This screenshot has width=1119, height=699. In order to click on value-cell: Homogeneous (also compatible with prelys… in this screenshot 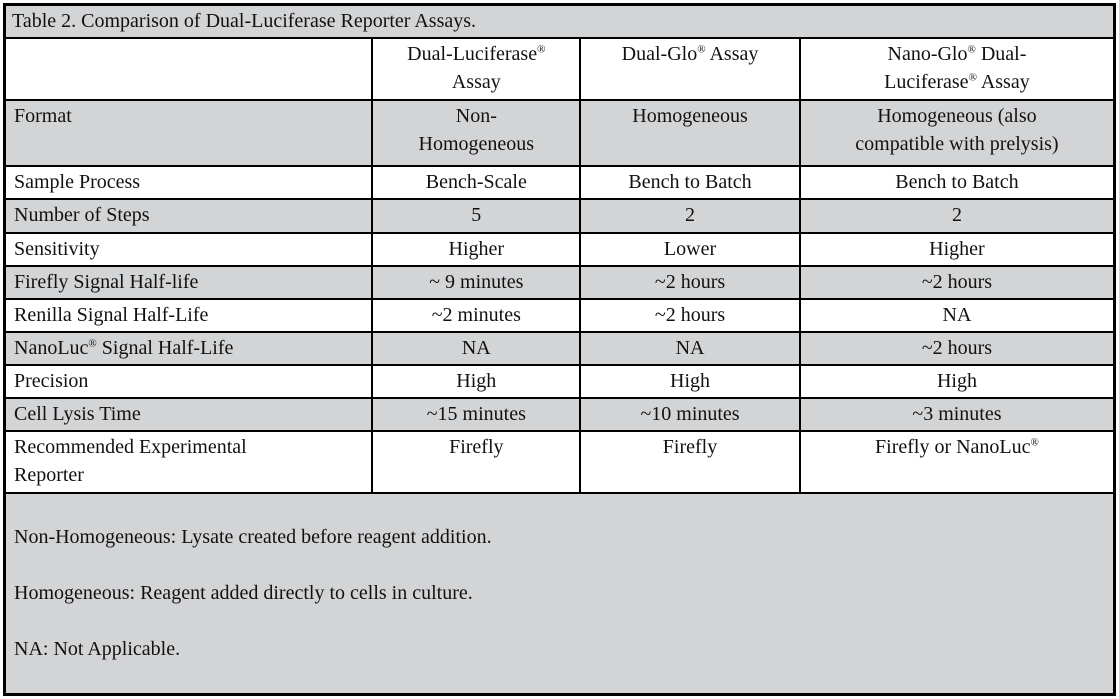, I will do `click(957, 133)`.